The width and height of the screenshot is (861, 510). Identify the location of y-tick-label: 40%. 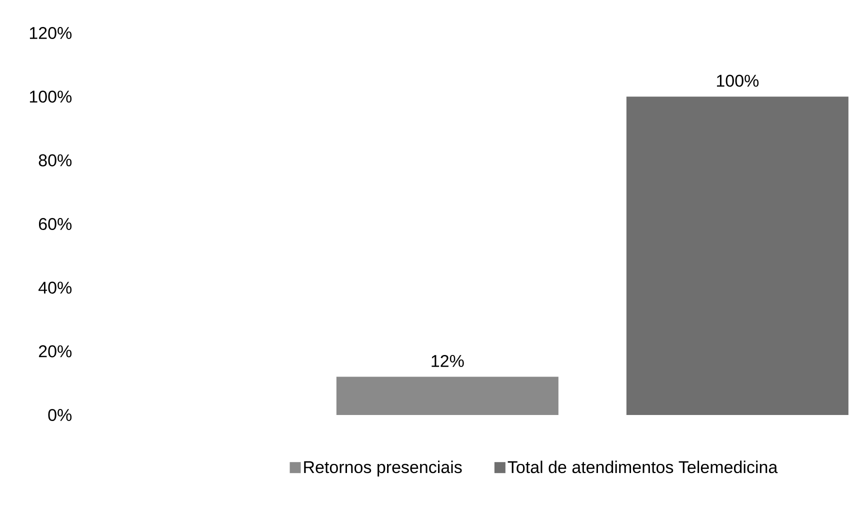
(55, 288).